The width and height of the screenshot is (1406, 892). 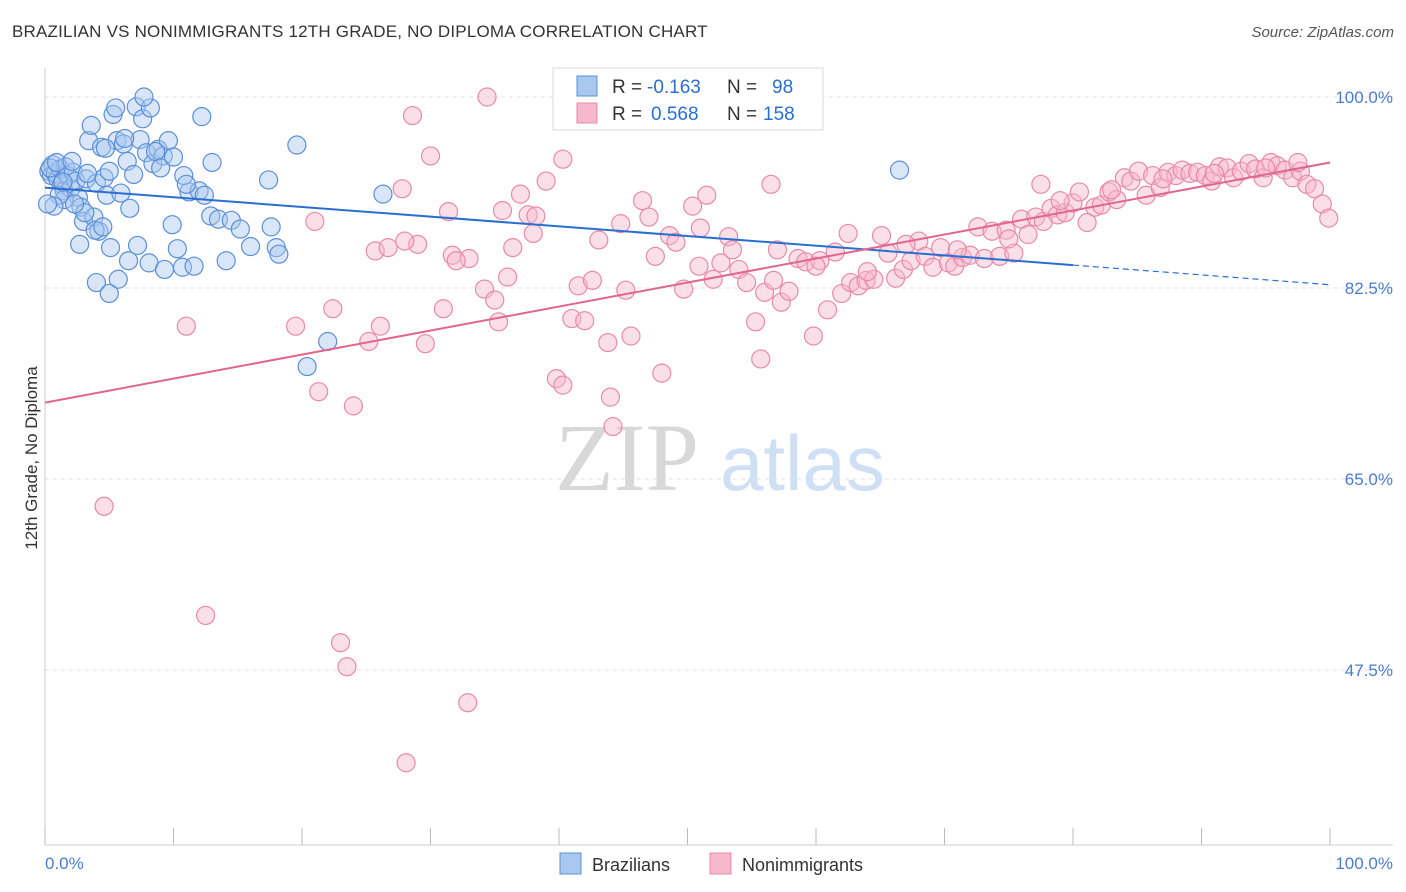 I want to click on bottom-legend-nonimmigrants: Nonimmigrants, so click(x=802, y=865).